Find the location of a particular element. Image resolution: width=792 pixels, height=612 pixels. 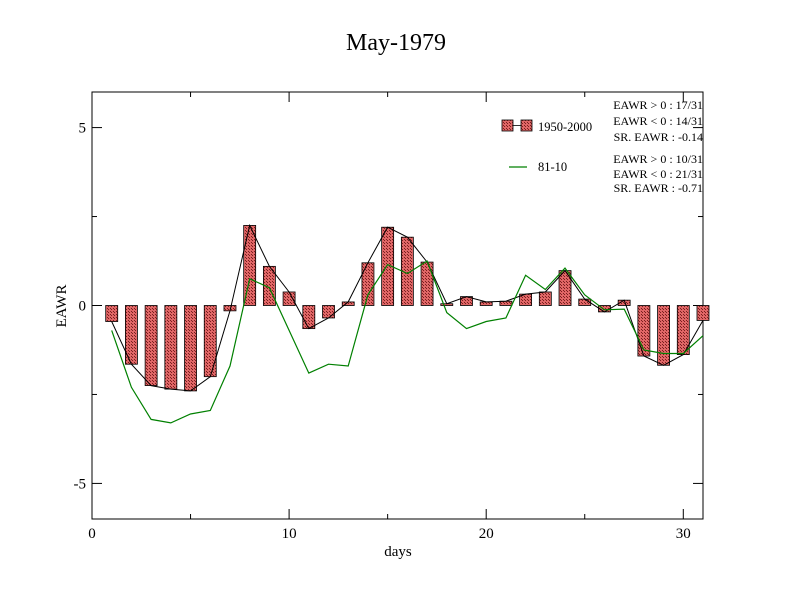

stat-annotation: SR. EAWR : -0.71 is located at coordinates (658, 188).